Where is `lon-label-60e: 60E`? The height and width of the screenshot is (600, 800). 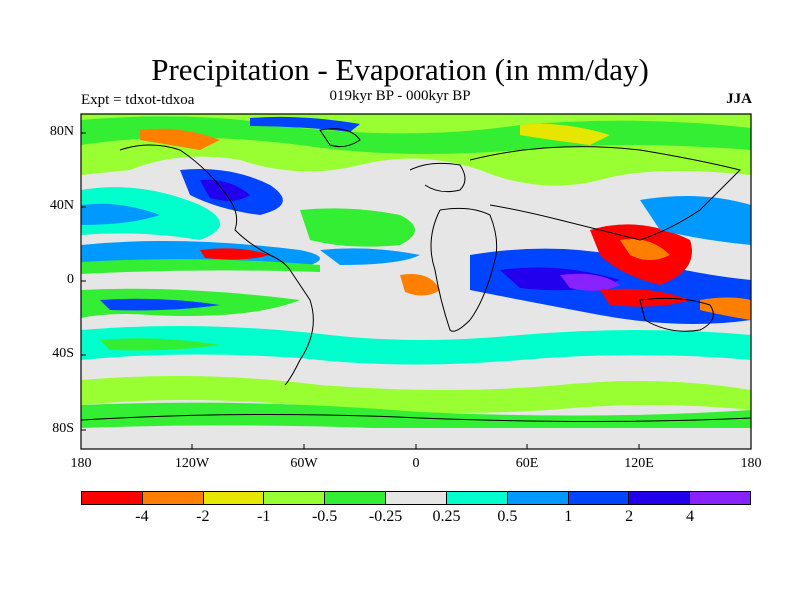
lon-label-60e: 60E is located at coordinates (527, 463).